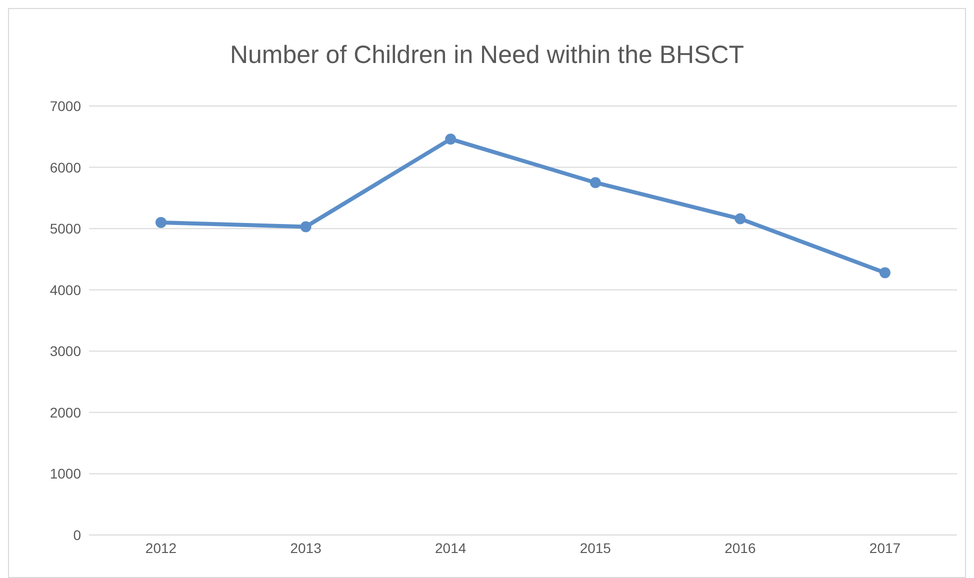  What do you see at coordinates (487, 55) in the screenshot?
I see `chart-title: Number of Children in Need within the BHSCT` at bounding box center [487, 55].